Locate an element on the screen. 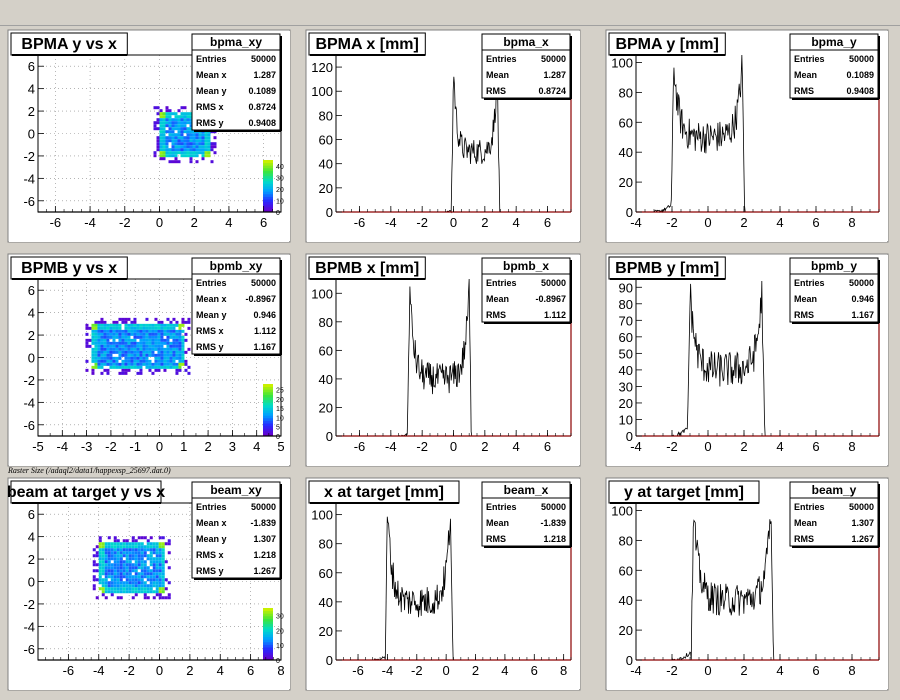 The image size is (900, 700). palette-tick-label: 0 is located at coordinates (278, 213).